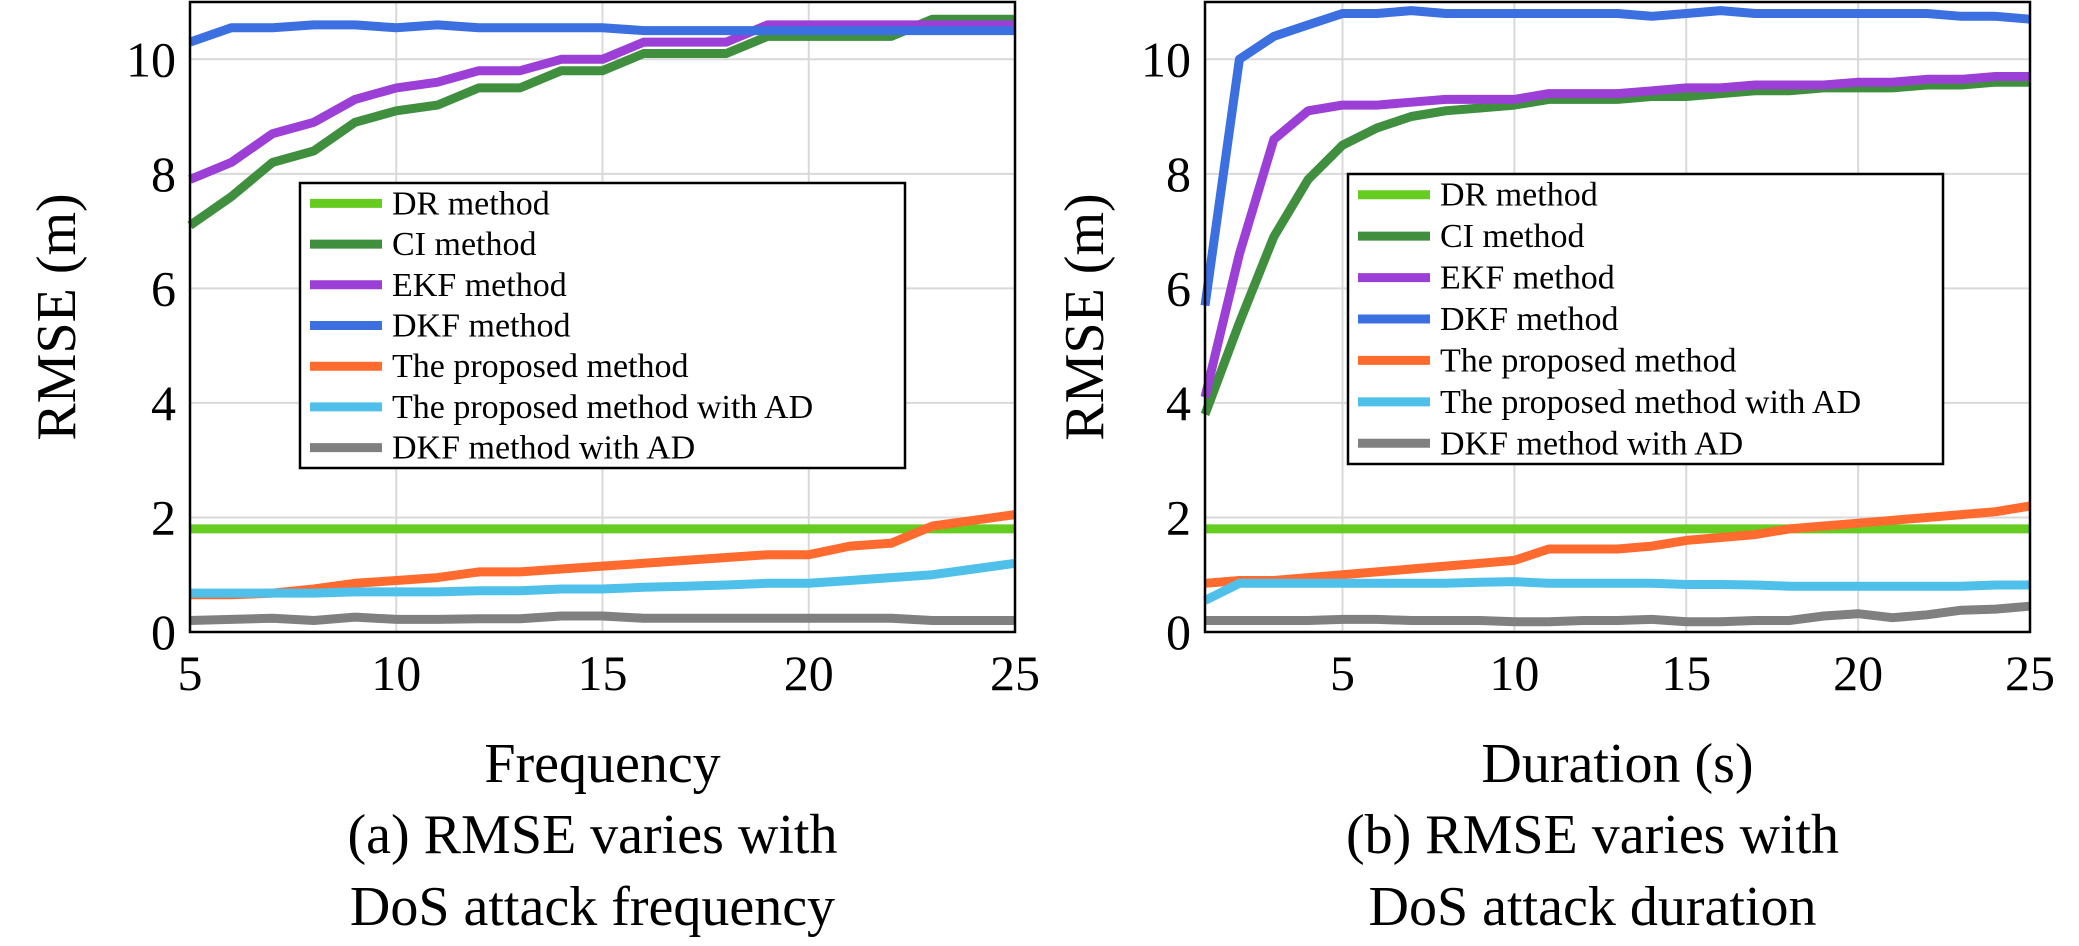 Image resolution: width=2079 pixels, height=946 pixels. I want to click on legend-label-b-2: EKF method, so click(1527, 278).